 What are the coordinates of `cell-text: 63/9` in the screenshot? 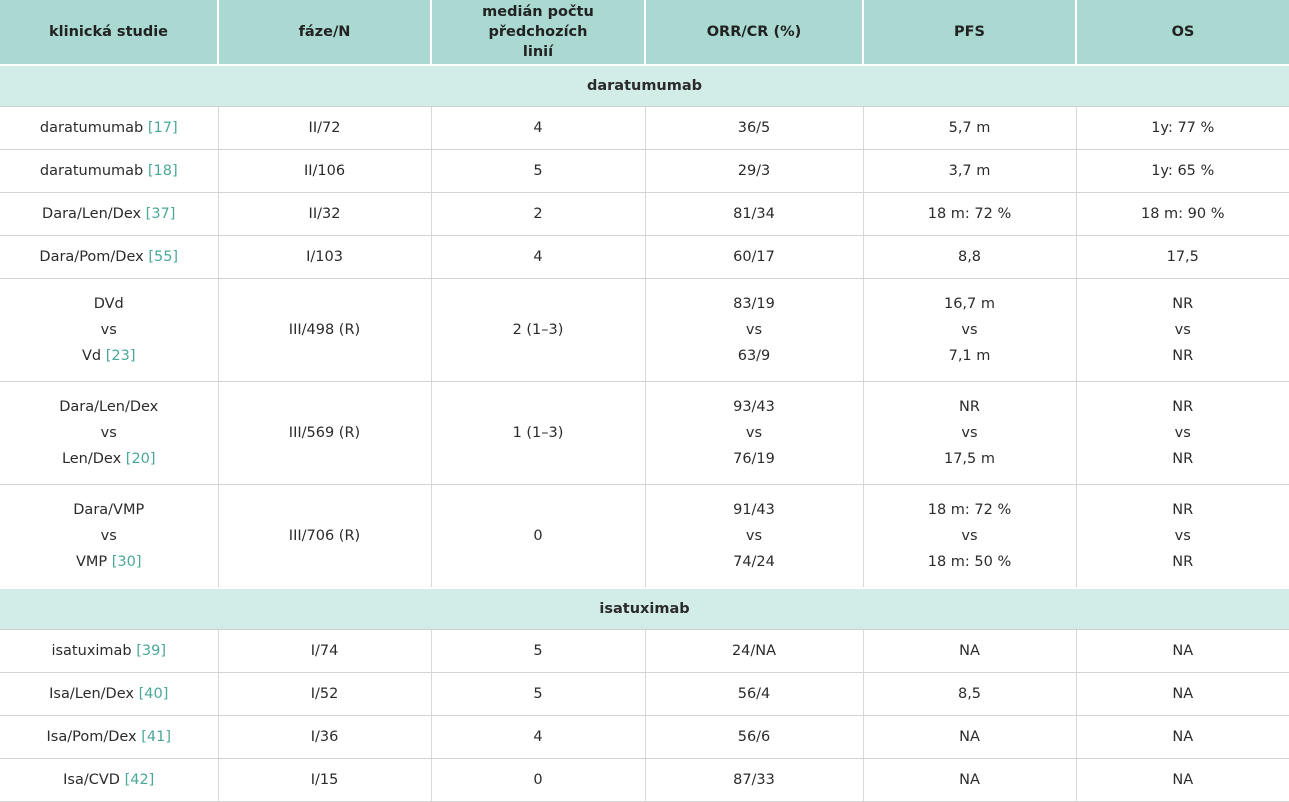 It's located at (754, 356).